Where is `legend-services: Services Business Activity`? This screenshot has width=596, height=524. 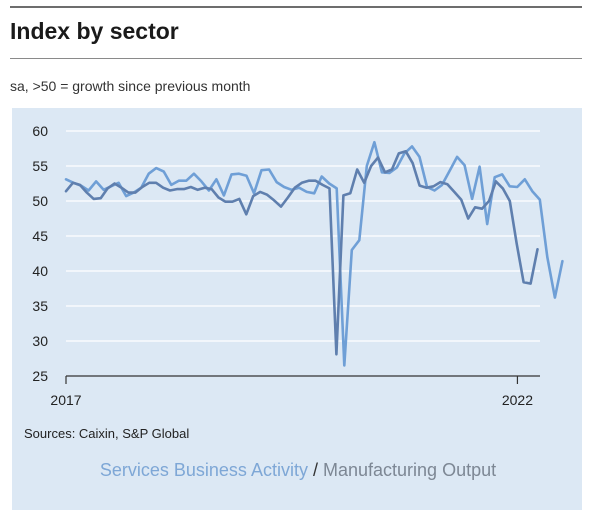 legend-services: Services Business Activity is located at coordinates (203, 470).